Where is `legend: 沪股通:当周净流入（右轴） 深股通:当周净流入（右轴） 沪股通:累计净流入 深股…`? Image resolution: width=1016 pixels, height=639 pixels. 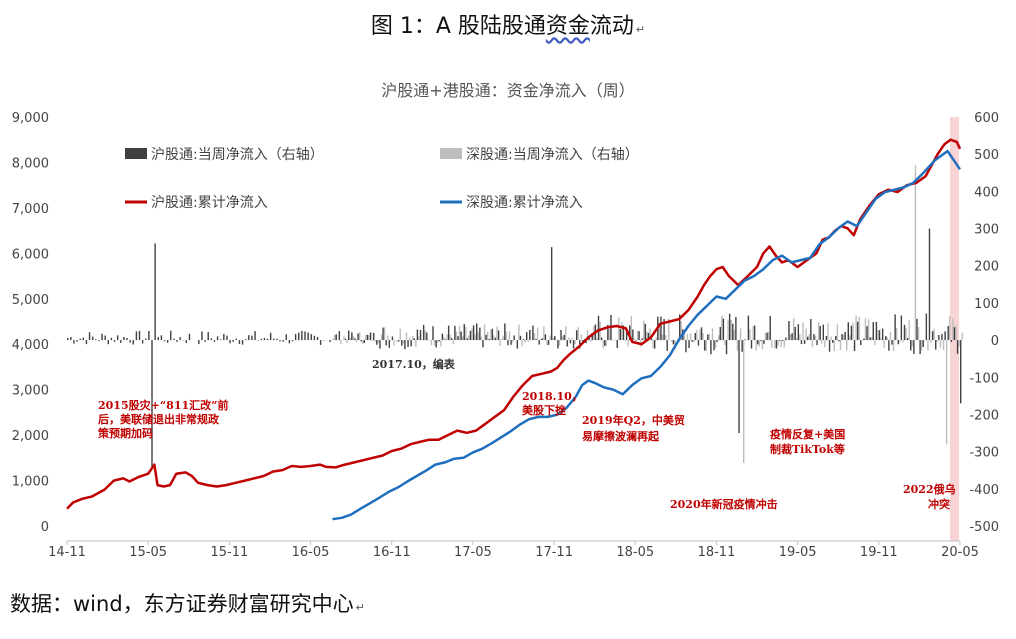 legend: 沪股通:当周净流入（右轴） 深股通:当周净流入（右轴） 沪股通:累计净流入 深股… is located at coordinates (382, 179).